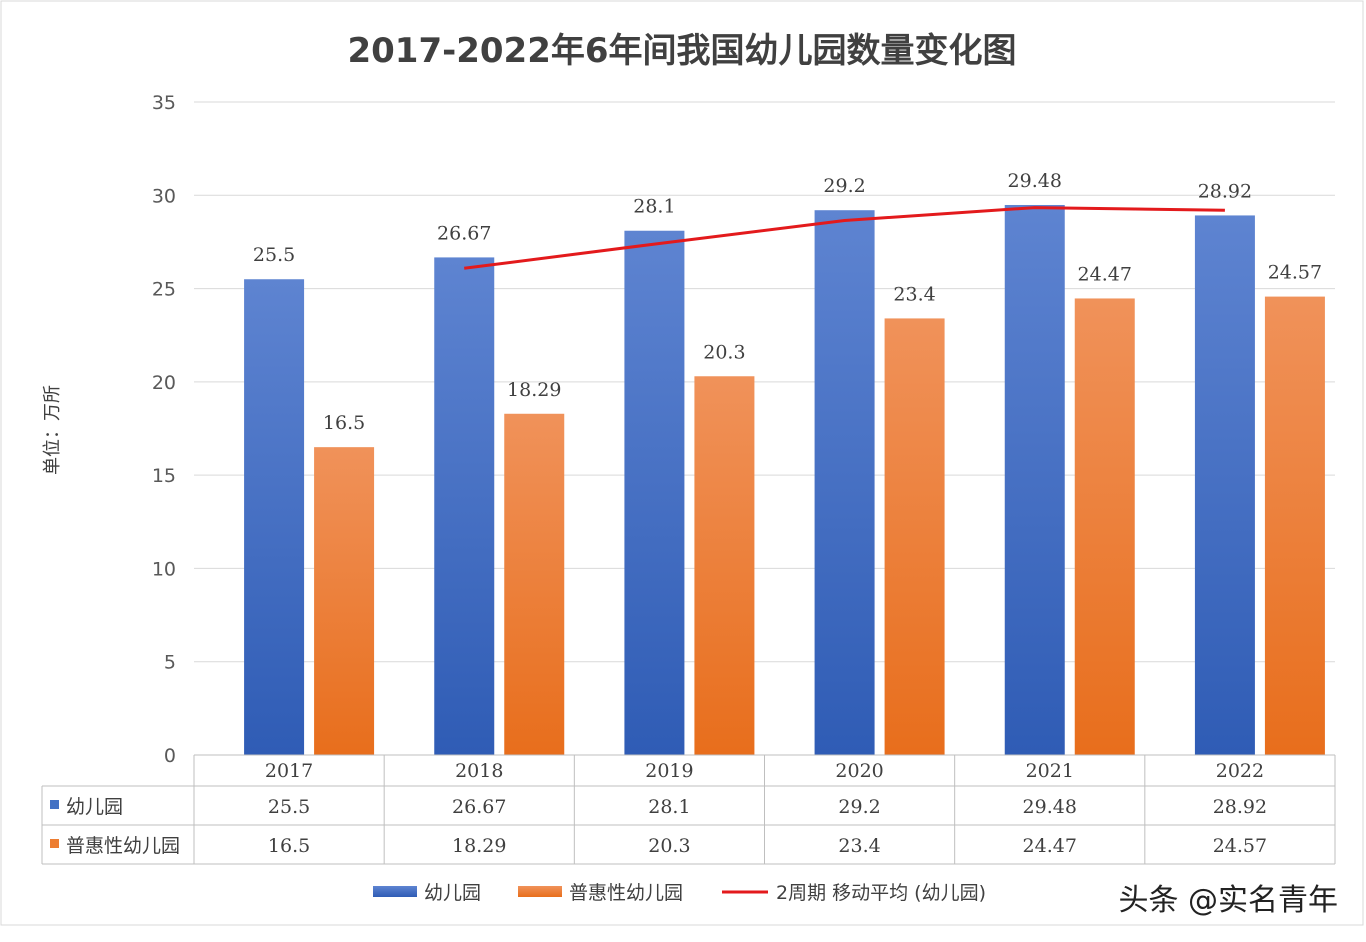 This screenshot has width=1366, height=942. What do you see at coordinates (452, 893) in the screenshot?
I see `legend-label: 幼儿园` at bounding box center [452, 893].